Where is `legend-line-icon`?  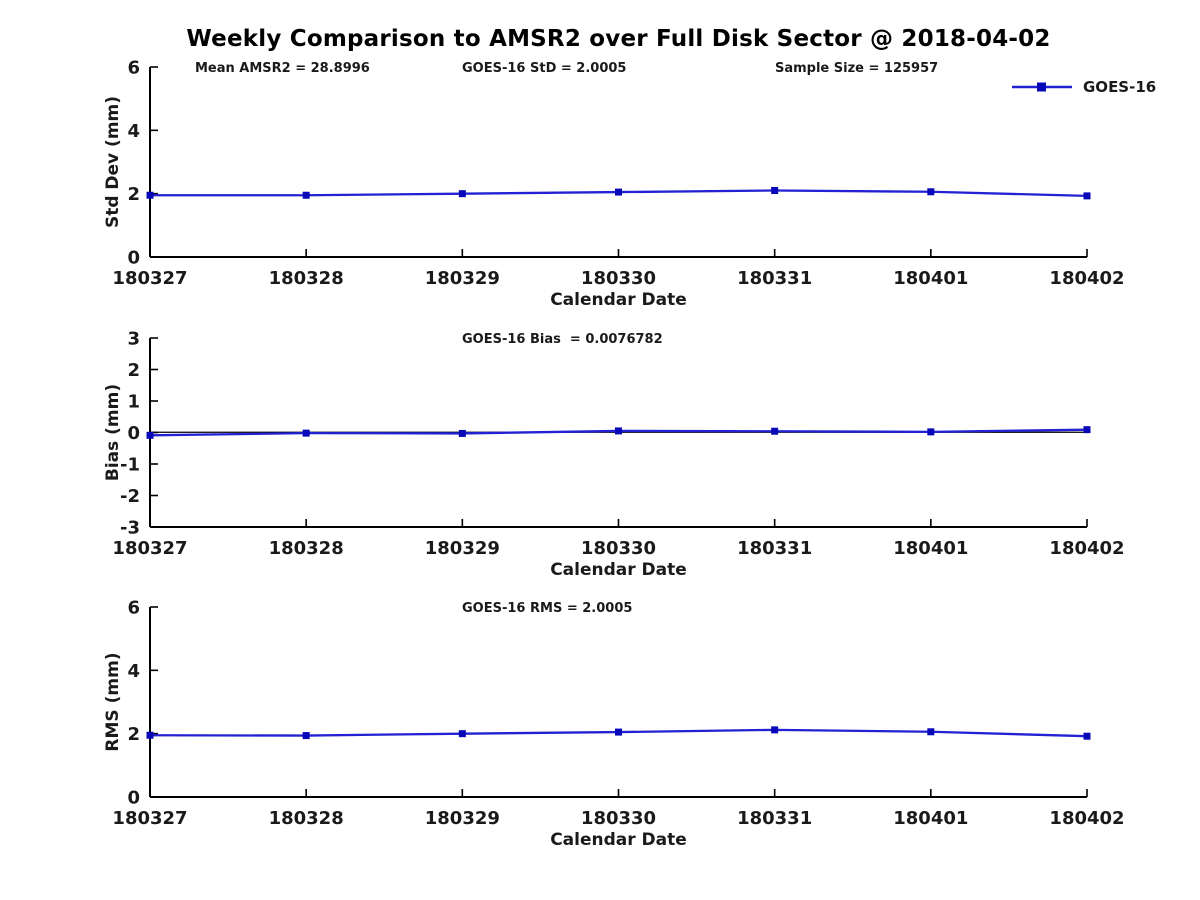
legend-line-icon is located at coordinates (1042, 87).